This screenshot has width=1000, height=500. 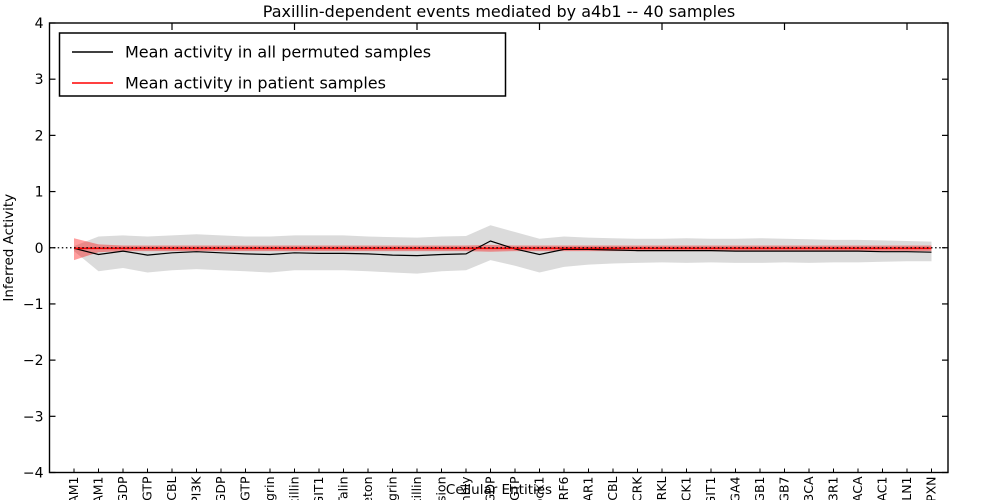 I want to click on x-tick-label: alpha4/beta1 Integrin/Paxillin, so click(x=294, y=488).